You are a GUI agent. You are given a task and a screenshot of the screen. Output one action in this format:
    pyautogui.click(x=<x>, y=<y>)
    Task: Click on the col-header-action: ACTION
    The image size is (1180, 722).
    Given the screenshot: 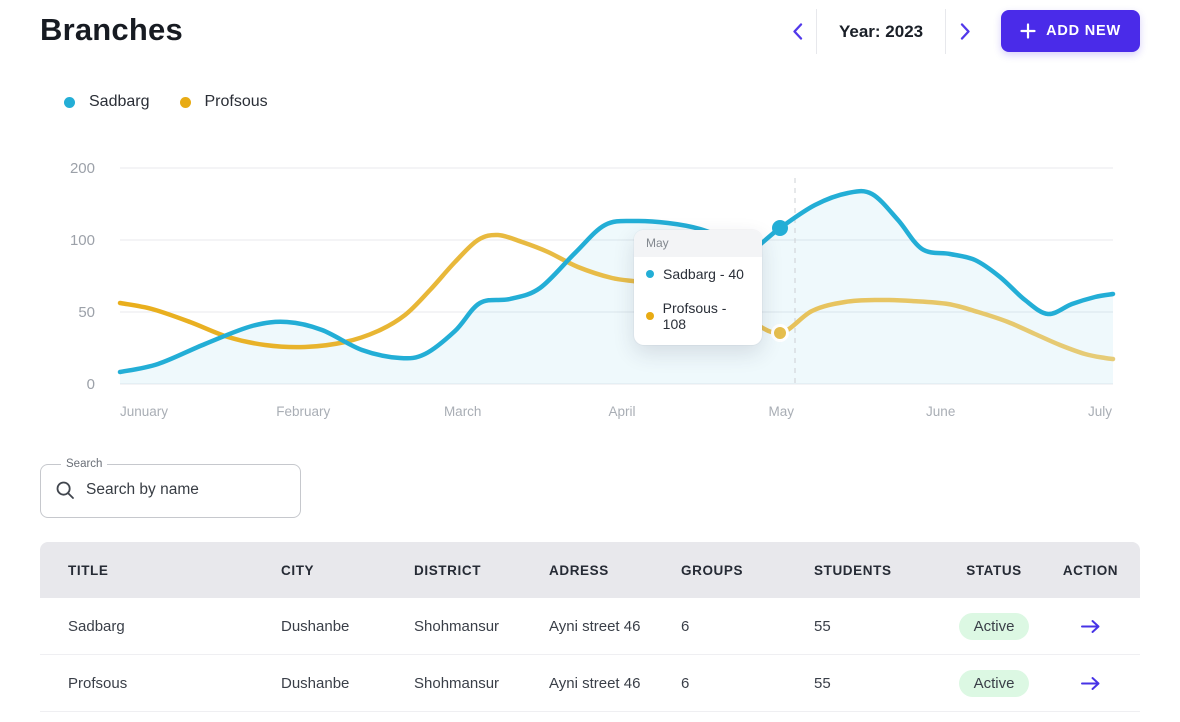 What is the action you would take?
    pyautogui.click(x=1090, y=570)
    